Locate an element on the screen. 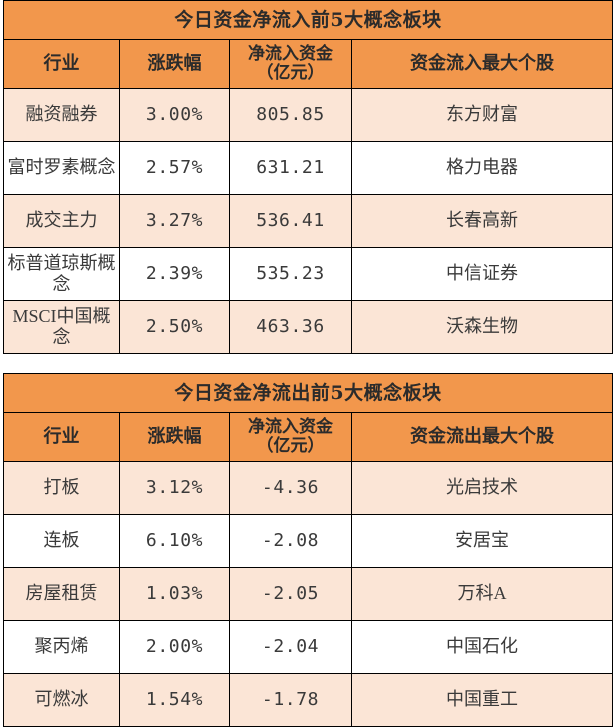 This screenshot has width=615, height=727. table-row: 房屋租赁 1.03% -2.05 万科A is located at coordinates (308, 594).